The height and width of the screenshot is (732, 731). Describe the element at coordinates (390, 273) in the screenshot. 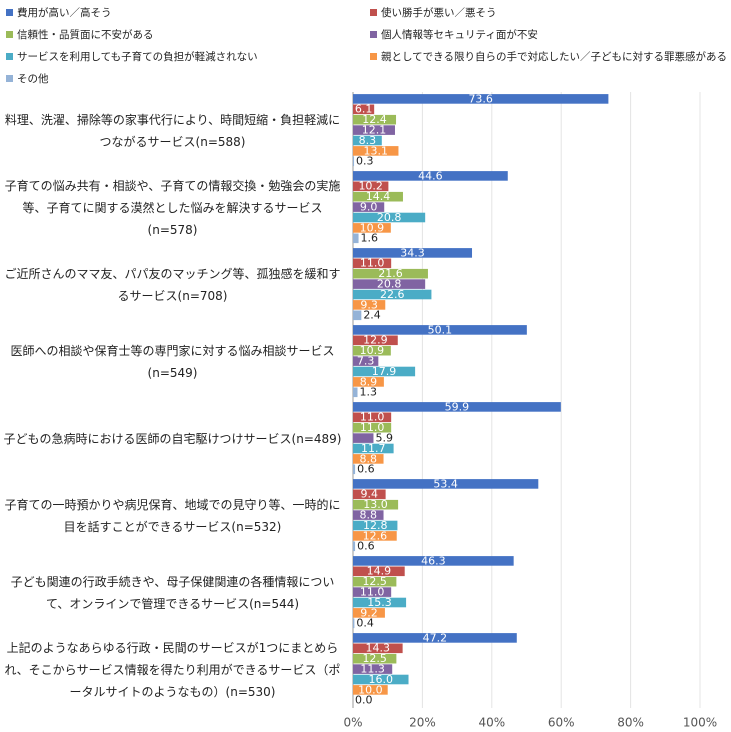

I see `data-label: 21.6` at that location.